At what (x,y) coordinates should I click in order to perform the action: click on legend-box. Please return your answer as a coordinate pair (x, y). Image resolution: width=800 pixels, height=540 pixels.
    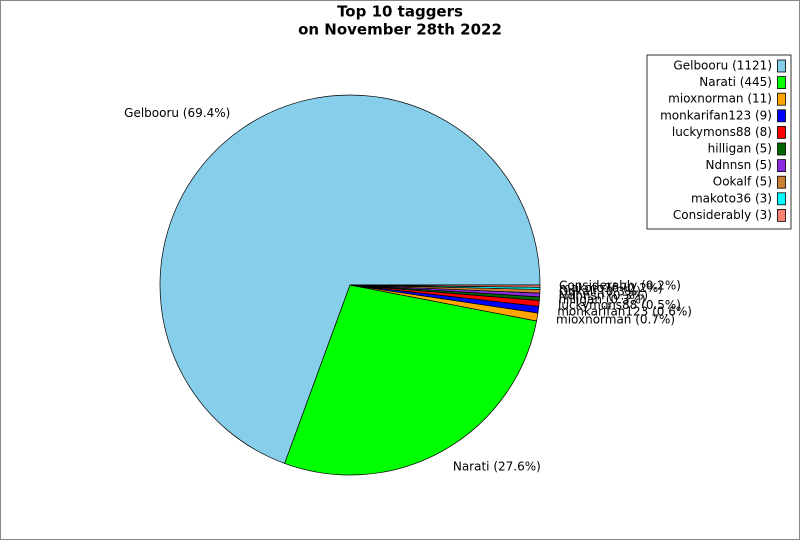
    Looking at the image, I should click on (719, 142).